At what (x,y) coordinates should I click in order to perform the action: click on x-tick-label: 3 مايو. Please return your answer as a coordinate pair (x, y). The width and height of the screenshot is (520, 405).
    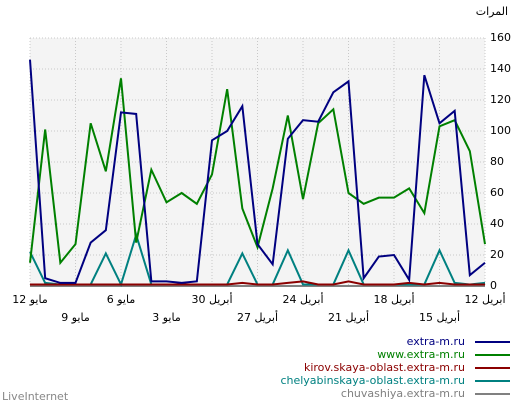
    Looking at the image, I should click on (166, 317).